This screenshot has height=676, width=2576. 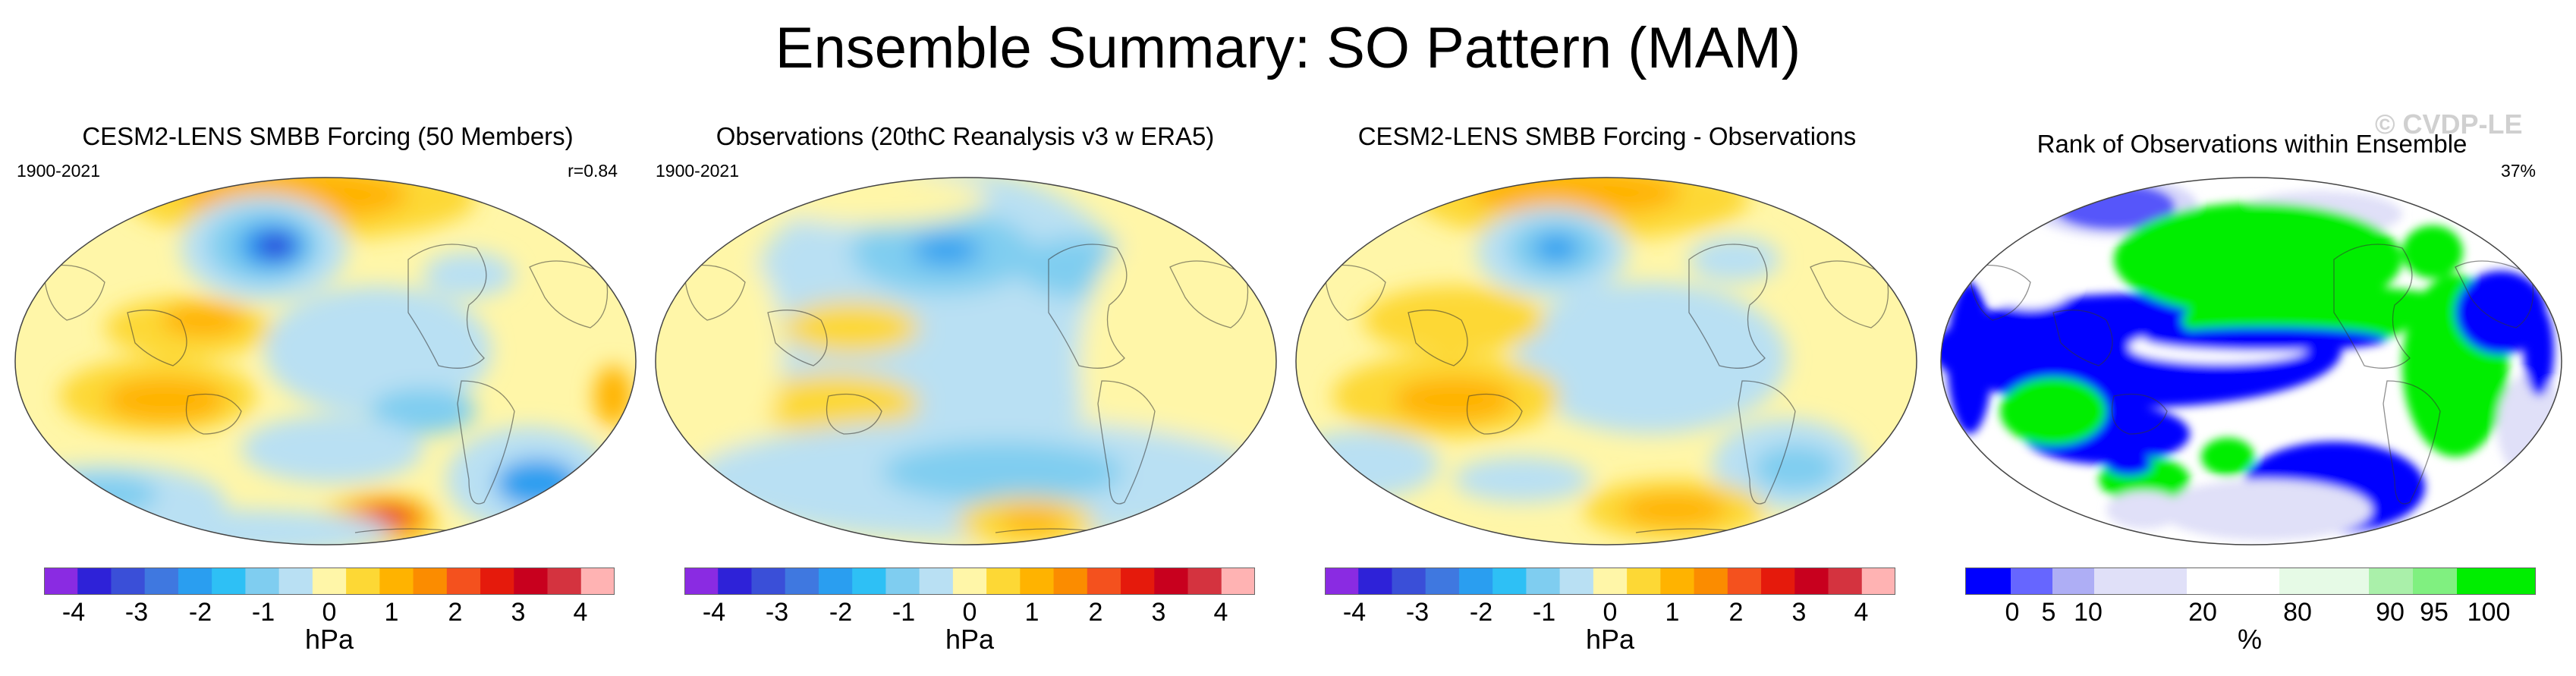 What do you see at coordinates (136, 612) in the screenshot?
I see `cbar1-tick: -3` at bounding box center [136, 612].